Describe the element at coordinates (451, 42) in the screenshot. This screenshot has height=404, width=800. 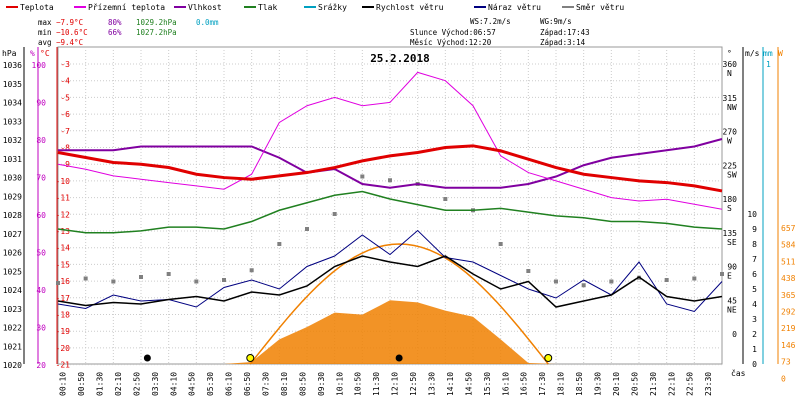
I see `stats-moonrise: Měsíc Východ:12:20` at that location.